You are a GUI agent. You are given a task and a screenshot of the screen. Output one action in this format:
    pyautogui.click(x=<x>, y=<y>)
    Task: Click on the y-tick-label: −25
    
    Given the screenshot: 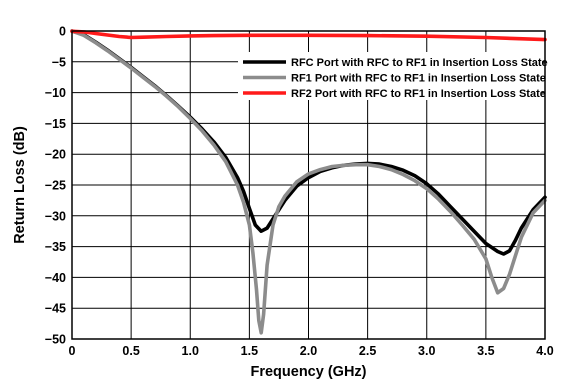 What is the action you would take?
    pyautogui.click(x=55, y=186)
    